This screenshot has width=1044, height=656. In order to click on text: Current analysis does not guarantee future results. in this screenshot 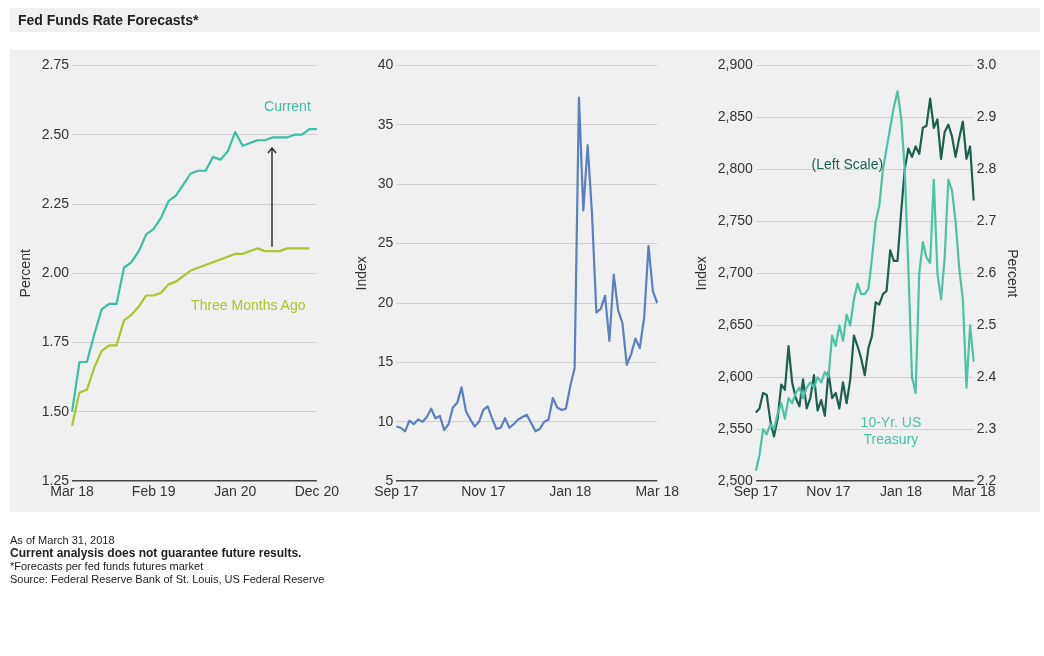, I will do `click(156, 553)`.